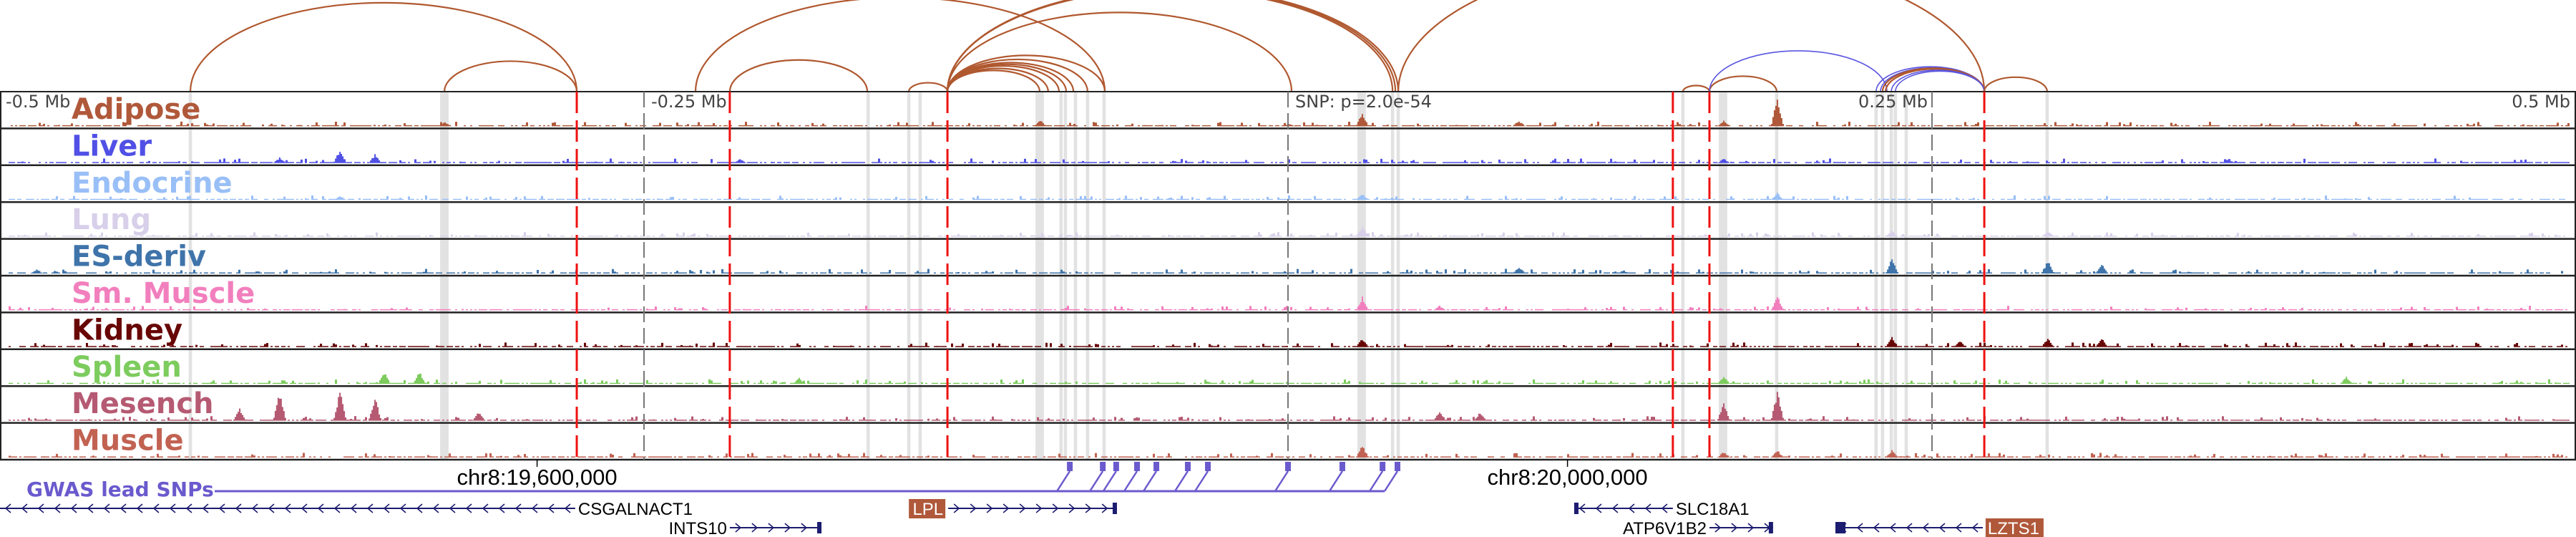  What do you see at coordinates (1052, 475) in the screenshot?
I see `coordinate-ruler: chr8:19,600,000 chr8:20,000,000` at bounding box center [1052, 475].